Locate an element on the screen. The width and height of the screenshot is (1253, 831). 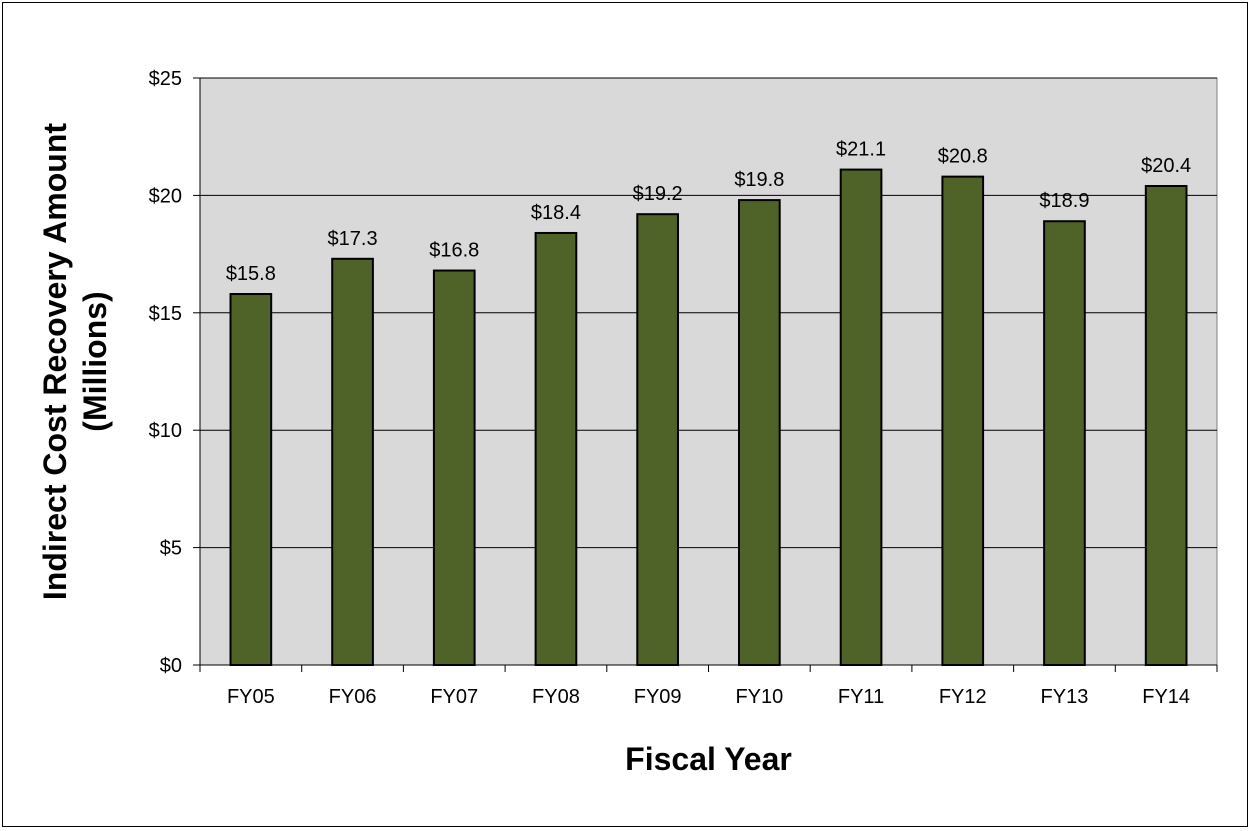
x-tick-label: FY06 is located at coordinates (353, 697).